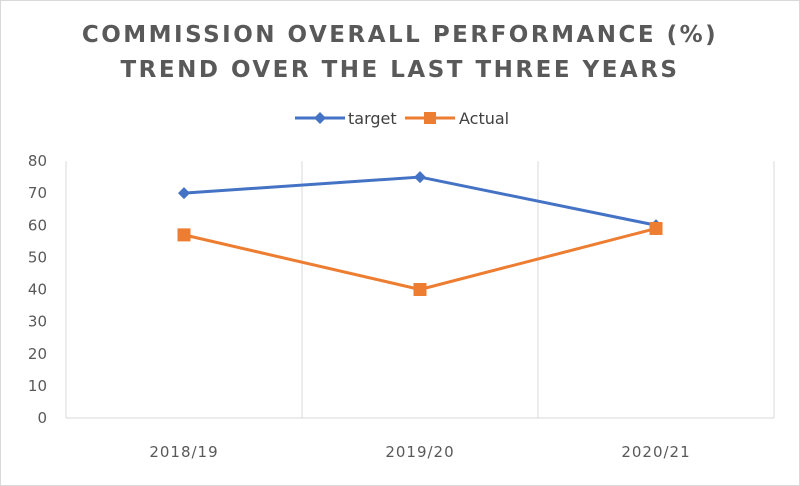  What do you see at coordinates (420, 259) in the screenshot?
I see `series-line-actual` at bounding box center [420, 259].